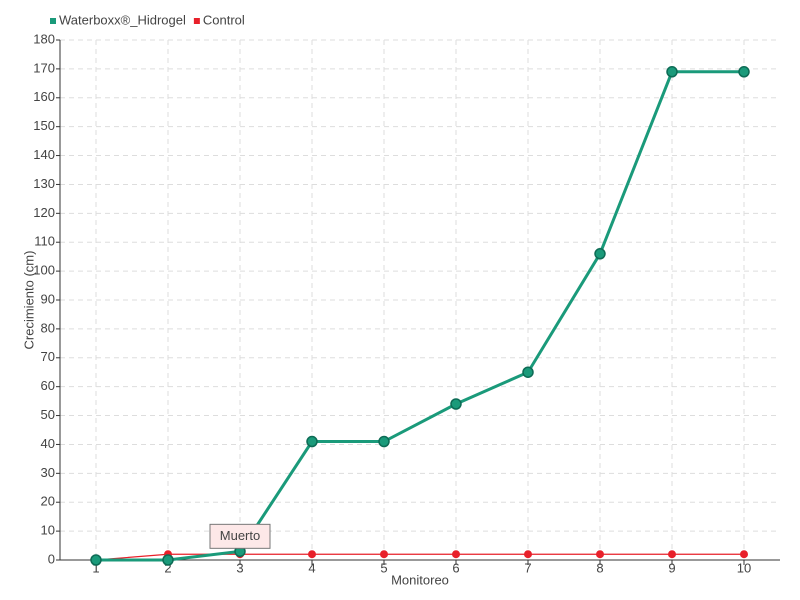 The width and height of the screenshot is (800, 600). I want to click on y-tick-label: 100, so click(44, 270).